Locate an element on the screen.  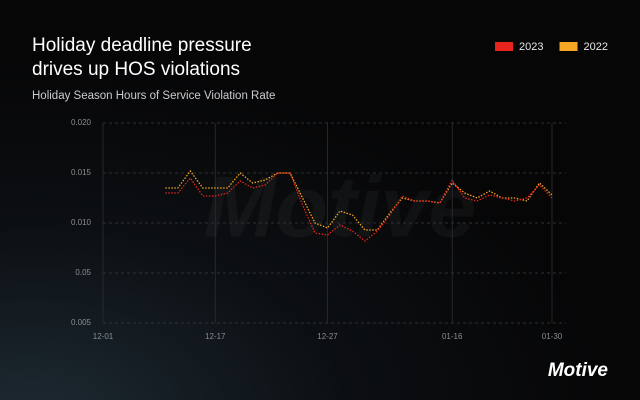
y-tick-label: 0.010 is located at coordinates (81, 222).